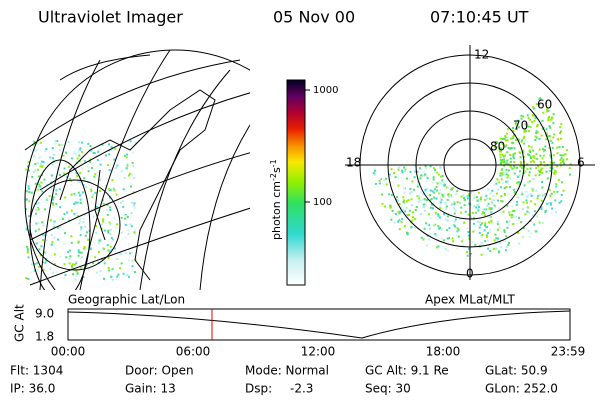 This screenshot has height=400, width=600. Describe the element at coordinates (481, 55) in the screenshot. I see `polar-label: 12` at that location.